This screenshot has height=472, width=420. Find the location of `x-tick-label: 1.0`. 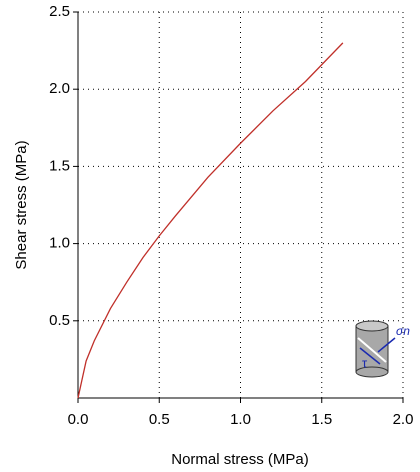

x-tick-label: 1.0 is located at coordinates (240, 419).